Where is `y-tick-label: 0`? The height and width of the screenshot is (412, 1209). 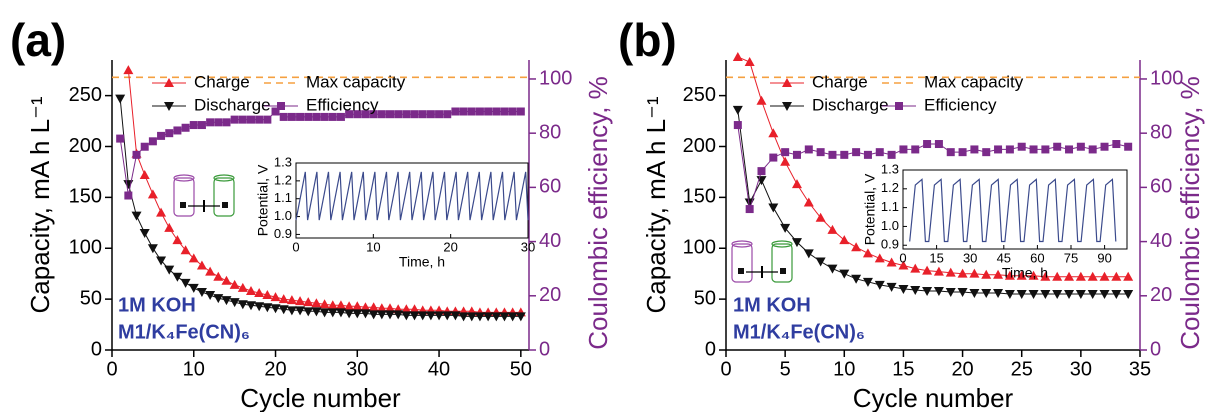 y-tick-label: 0 is located at coordinates (710, 349).